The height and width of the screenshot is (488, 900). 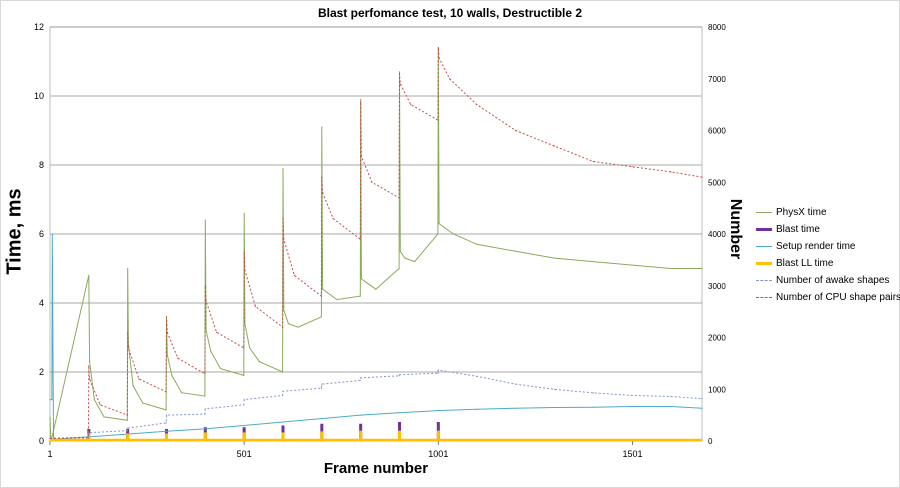 I want to click on y2-tick-label: 2000, so click(x=717, y=338).